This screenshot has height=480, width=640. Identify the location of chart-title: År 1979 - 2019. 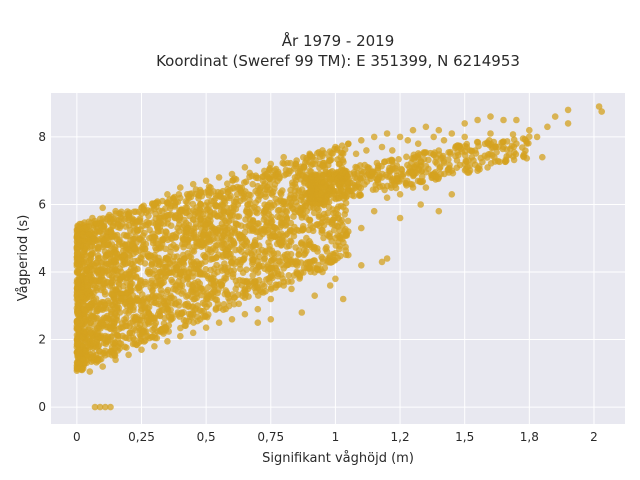
(338, 40).